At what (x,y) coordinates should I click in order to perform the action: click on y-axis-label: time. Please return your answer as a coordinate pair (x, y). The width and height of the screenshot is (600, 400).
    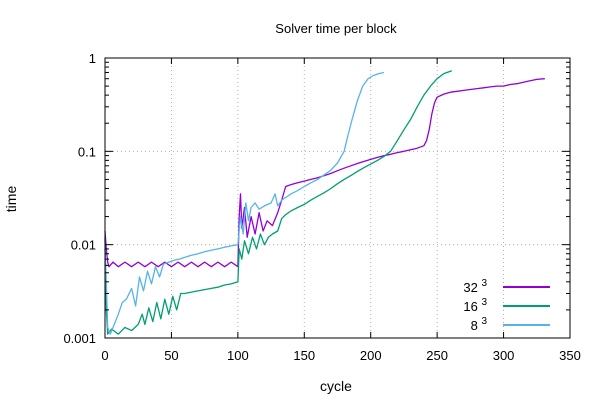
    Looking at the image, I should click on (11, 199).